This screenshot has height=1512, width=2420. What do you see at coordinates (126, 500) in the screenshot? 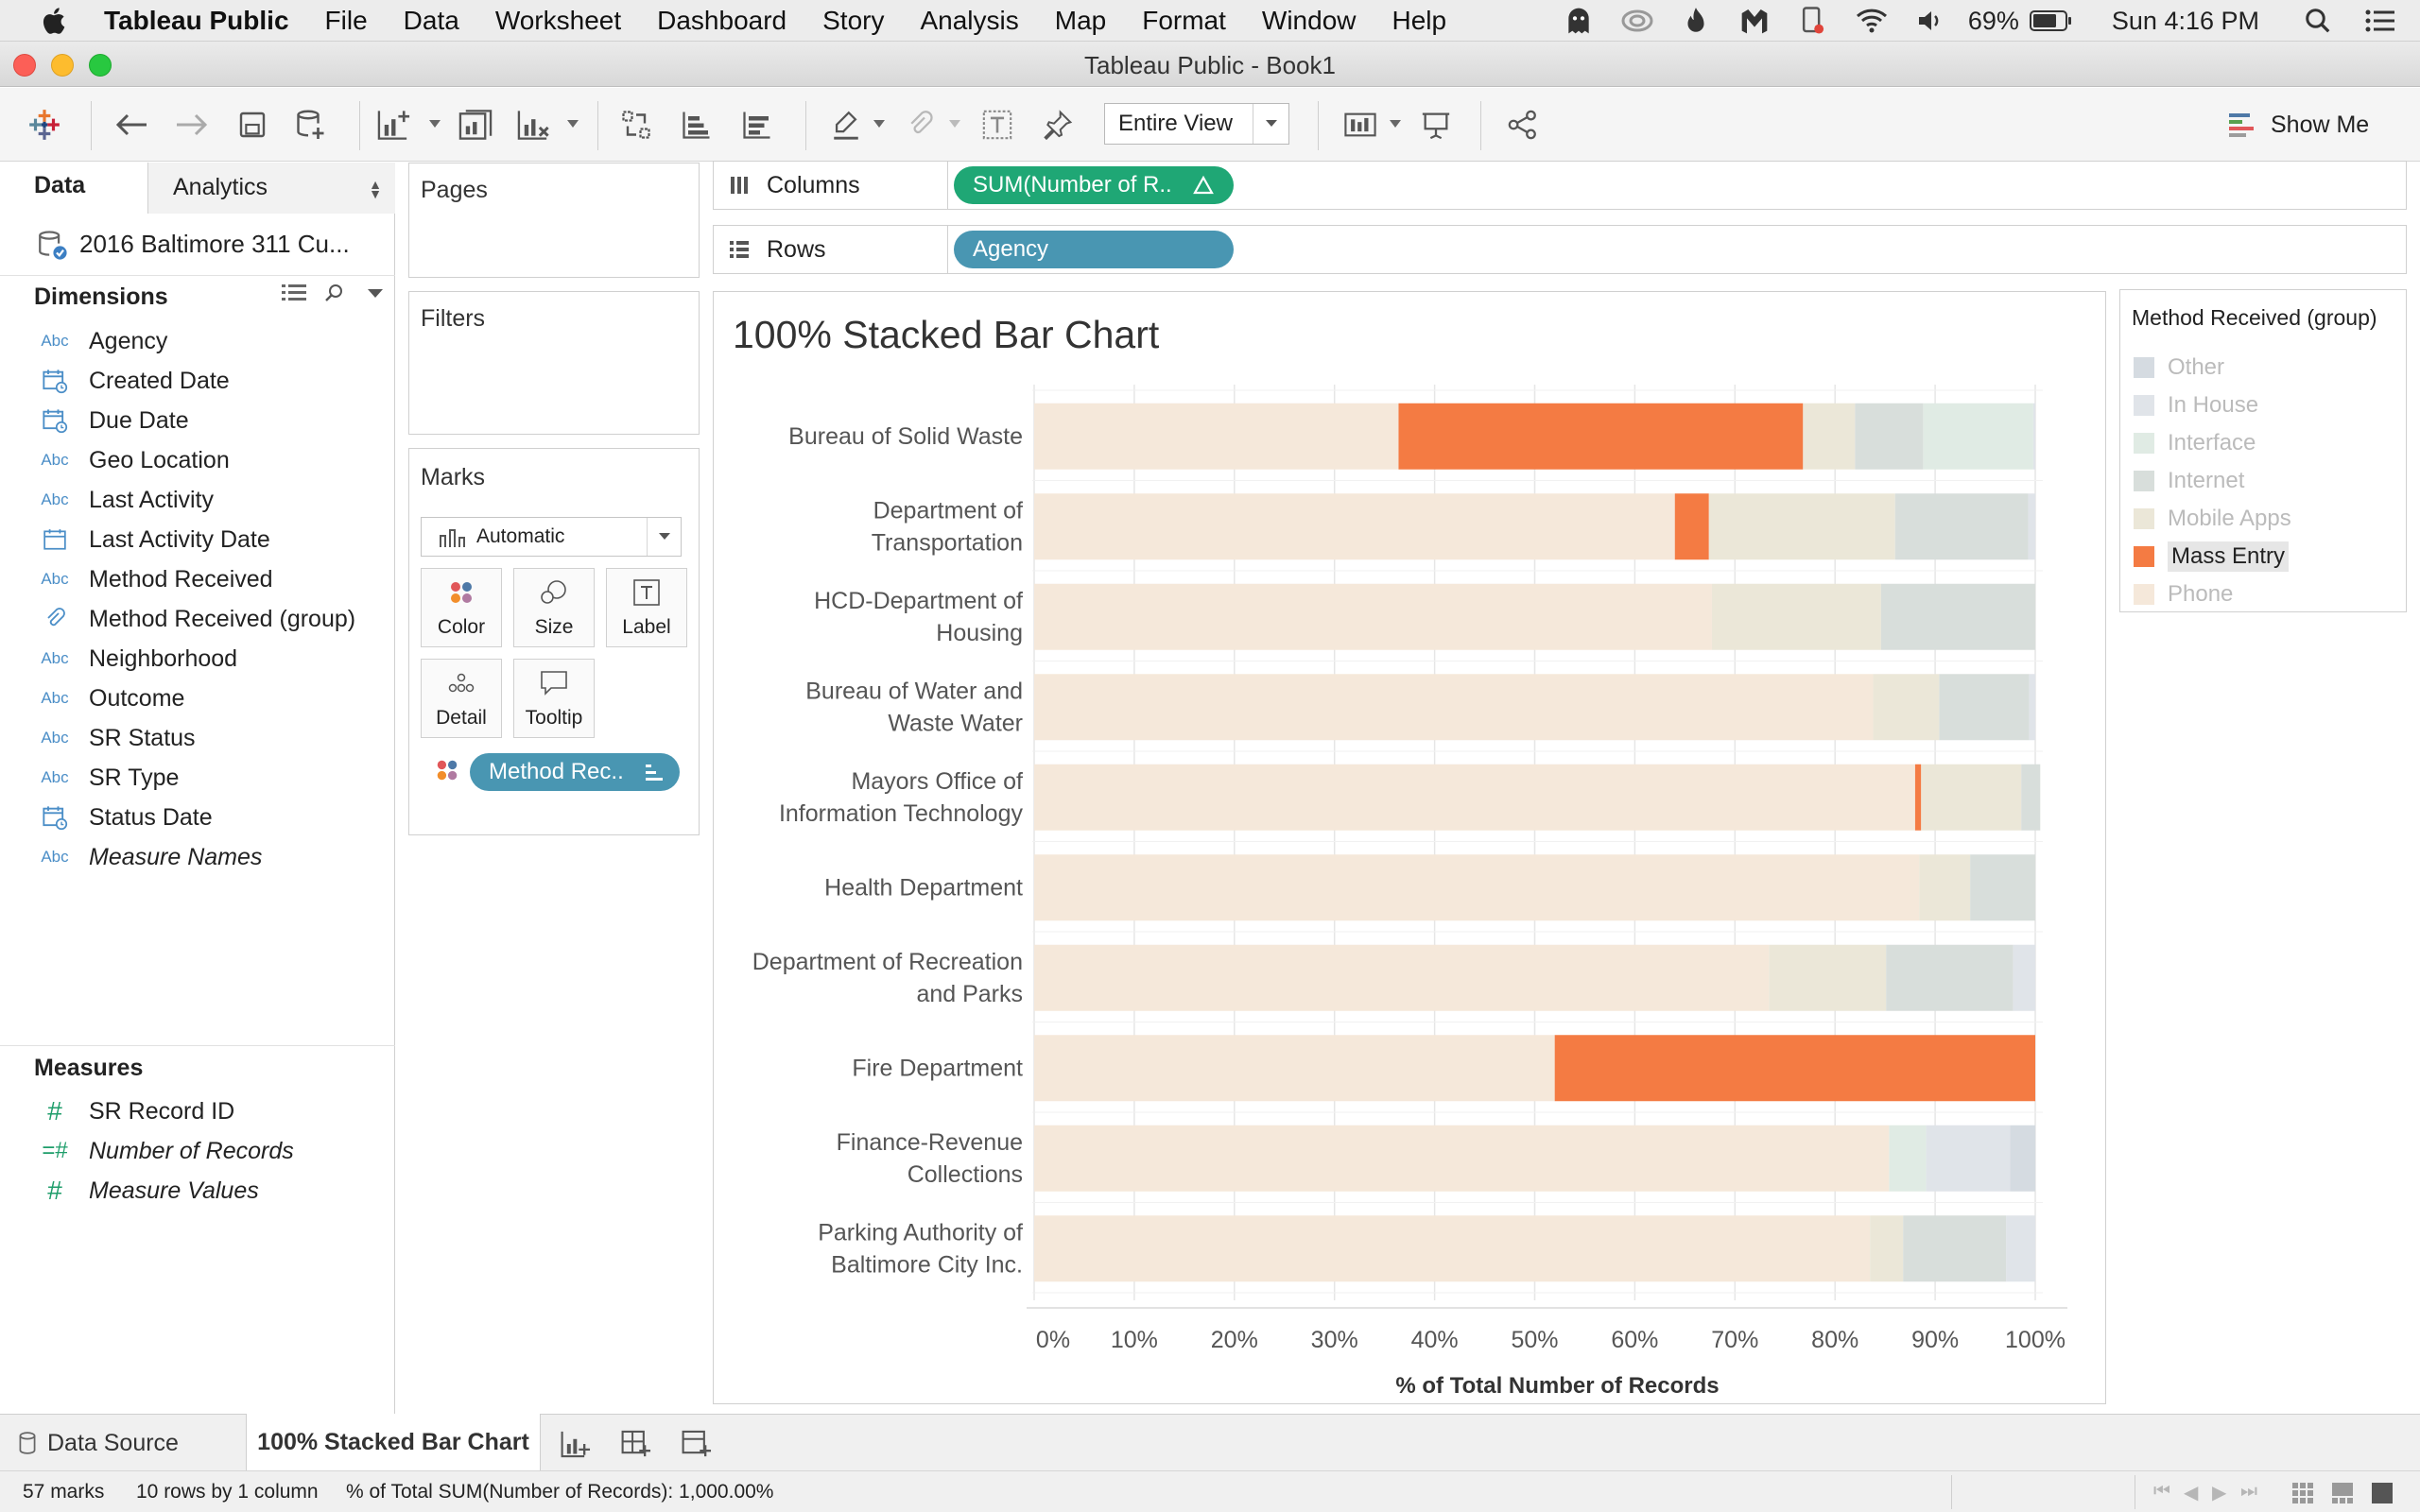
I see `field-last-activity: Abc Last Activity` at bounding box center [126, 500].